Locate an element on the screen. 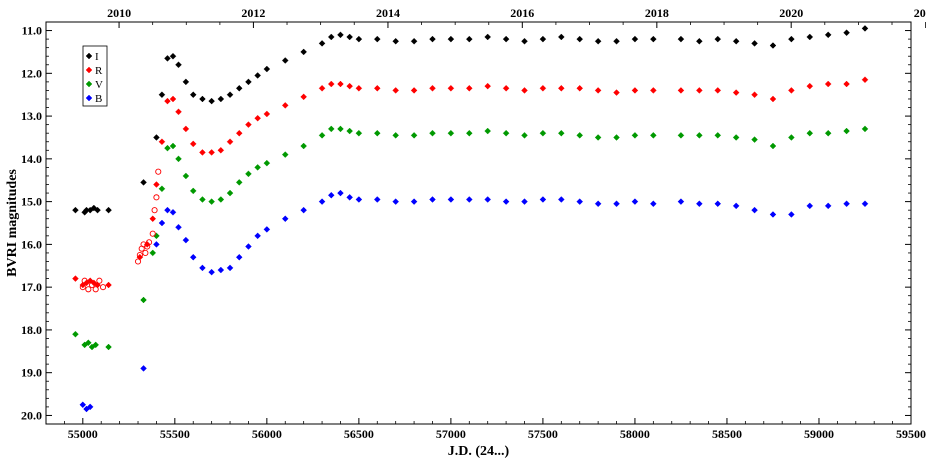 The height and width of the screenshot is (464, 926). y-tick-label: 18.0 is located at coordinates (31, 330).